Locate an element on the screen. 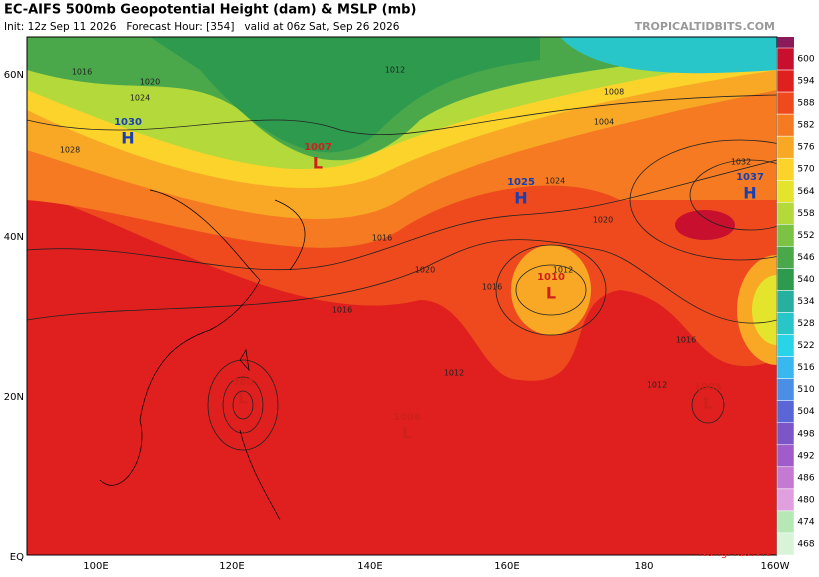 The width and height of the screenshot is (819, 577). colorbar-label: 546 is located at coordinates (805, 258).